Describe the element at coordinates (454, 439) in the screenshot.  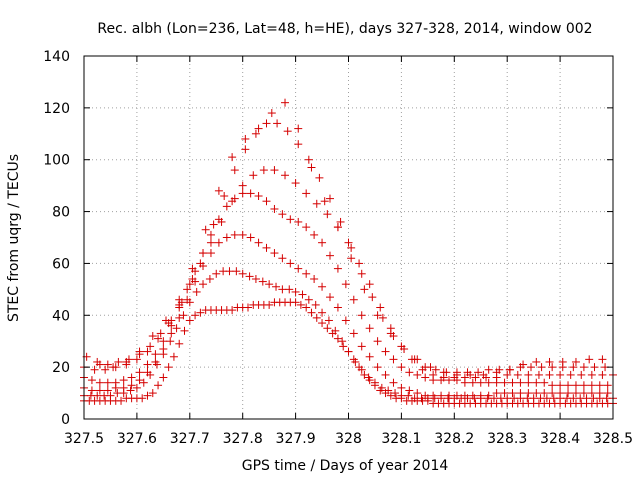
I see `x-tick-label: 328.2` at that location.